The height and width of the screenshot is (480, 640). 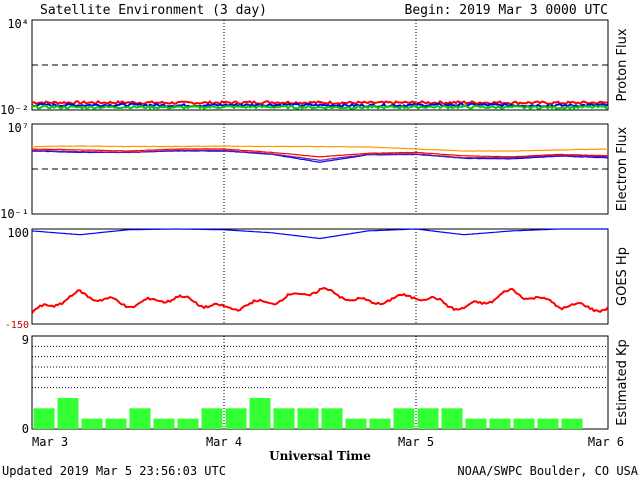 I want to click on goes-hp-ylabel: GOES Hp, so click(x=622, y=276).